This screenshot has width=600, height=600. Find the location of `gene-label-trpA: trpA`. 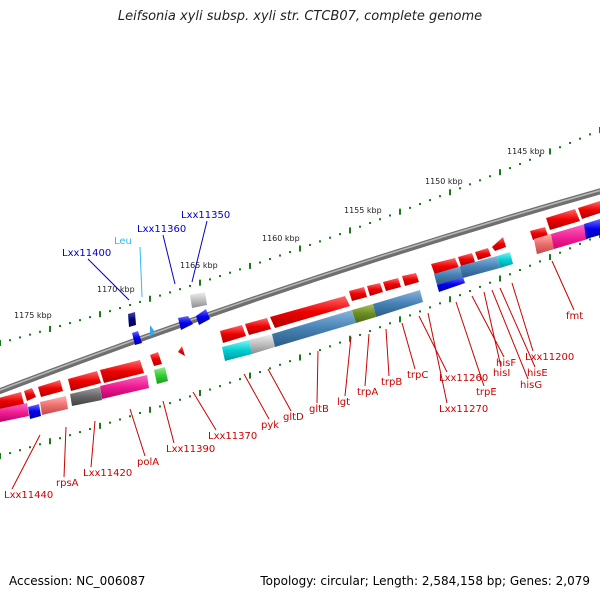

gene-label-trpA: trpA is located at coordinates (367, 392).